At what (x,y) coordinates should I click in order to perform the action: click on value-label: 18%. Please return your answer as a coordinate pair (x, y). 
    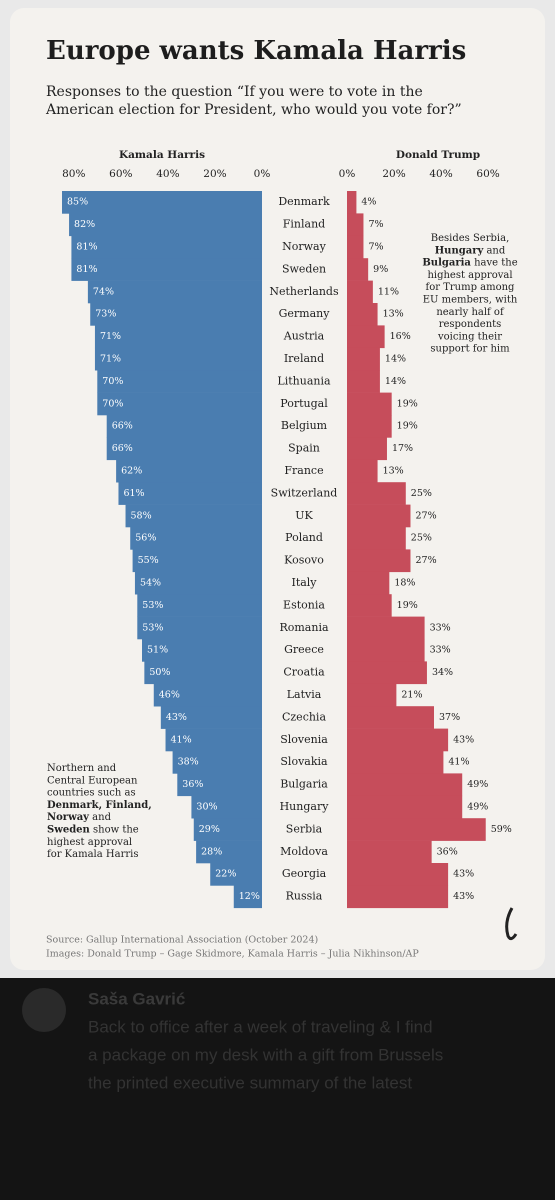
    Looking at the image, I should click on (404, 583).